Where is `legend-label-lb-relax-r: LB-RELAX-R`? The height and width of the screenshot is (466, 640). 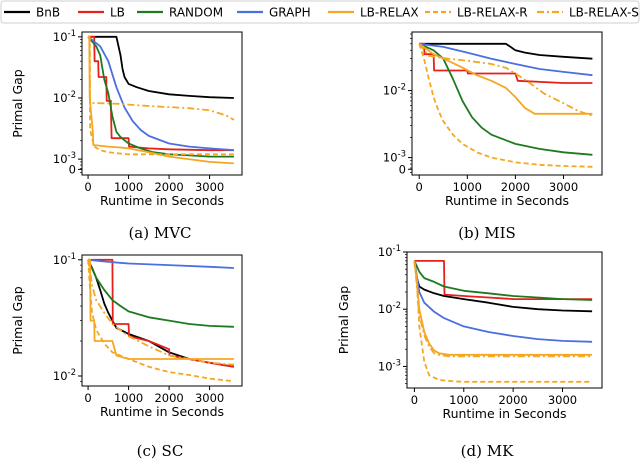 legend-label-lb-relax-r: LB-RELAX-R is located at coordinates (492, 13).